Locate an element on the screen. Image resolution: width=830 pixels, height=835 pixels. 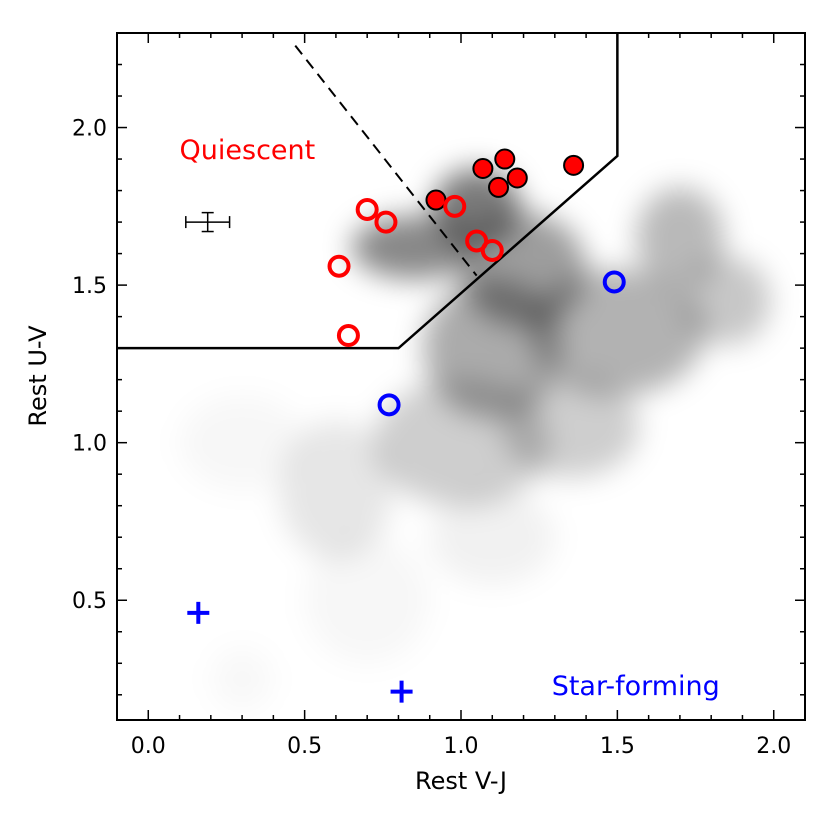
typical-error-bar is located at coordinates (208, 222).